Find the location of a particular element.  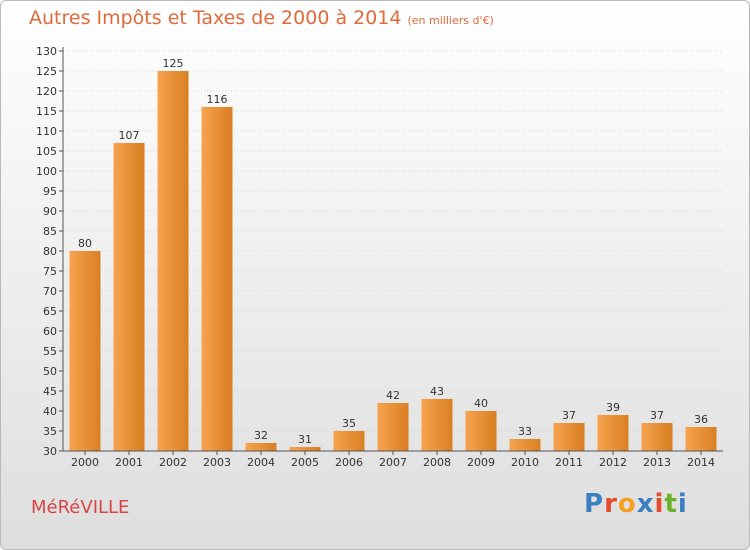

y-tick-label: 100 is located at coordinates (46, 171).